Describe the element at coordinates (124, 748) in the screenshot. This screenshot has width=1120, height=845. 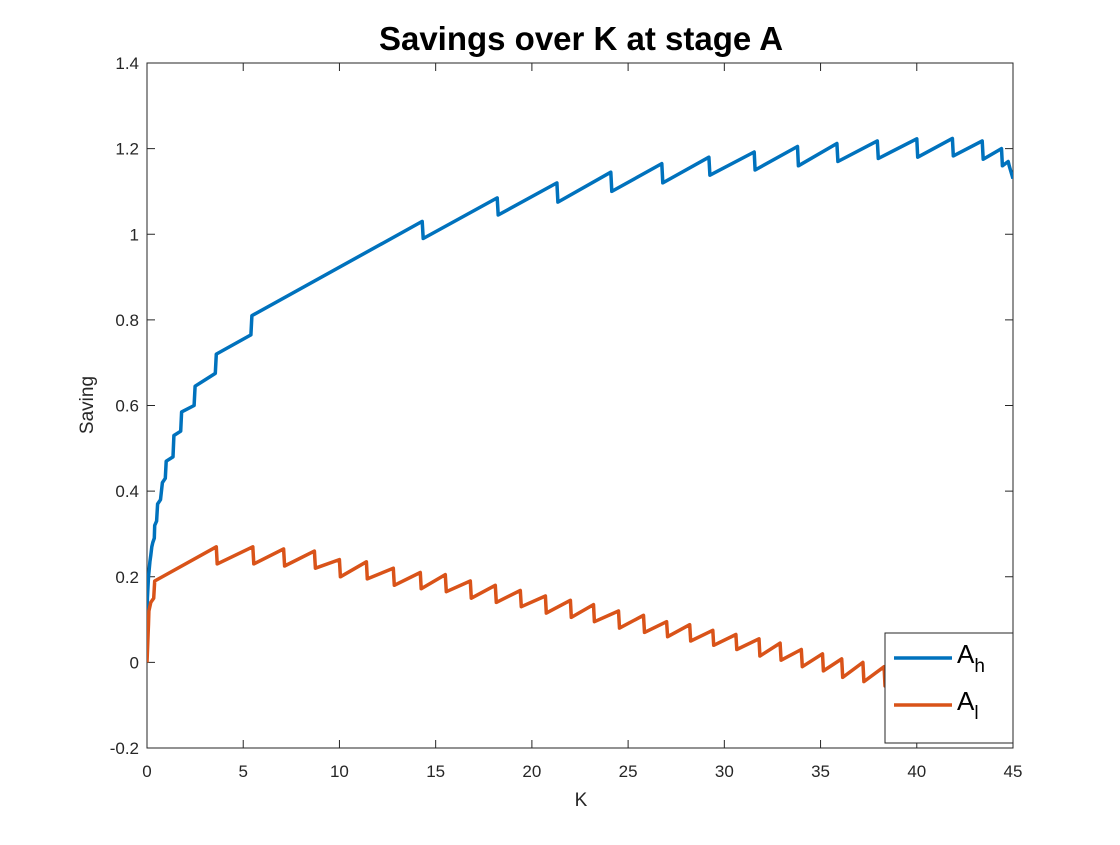
I see `y-tick-label: -0.2` at that location.